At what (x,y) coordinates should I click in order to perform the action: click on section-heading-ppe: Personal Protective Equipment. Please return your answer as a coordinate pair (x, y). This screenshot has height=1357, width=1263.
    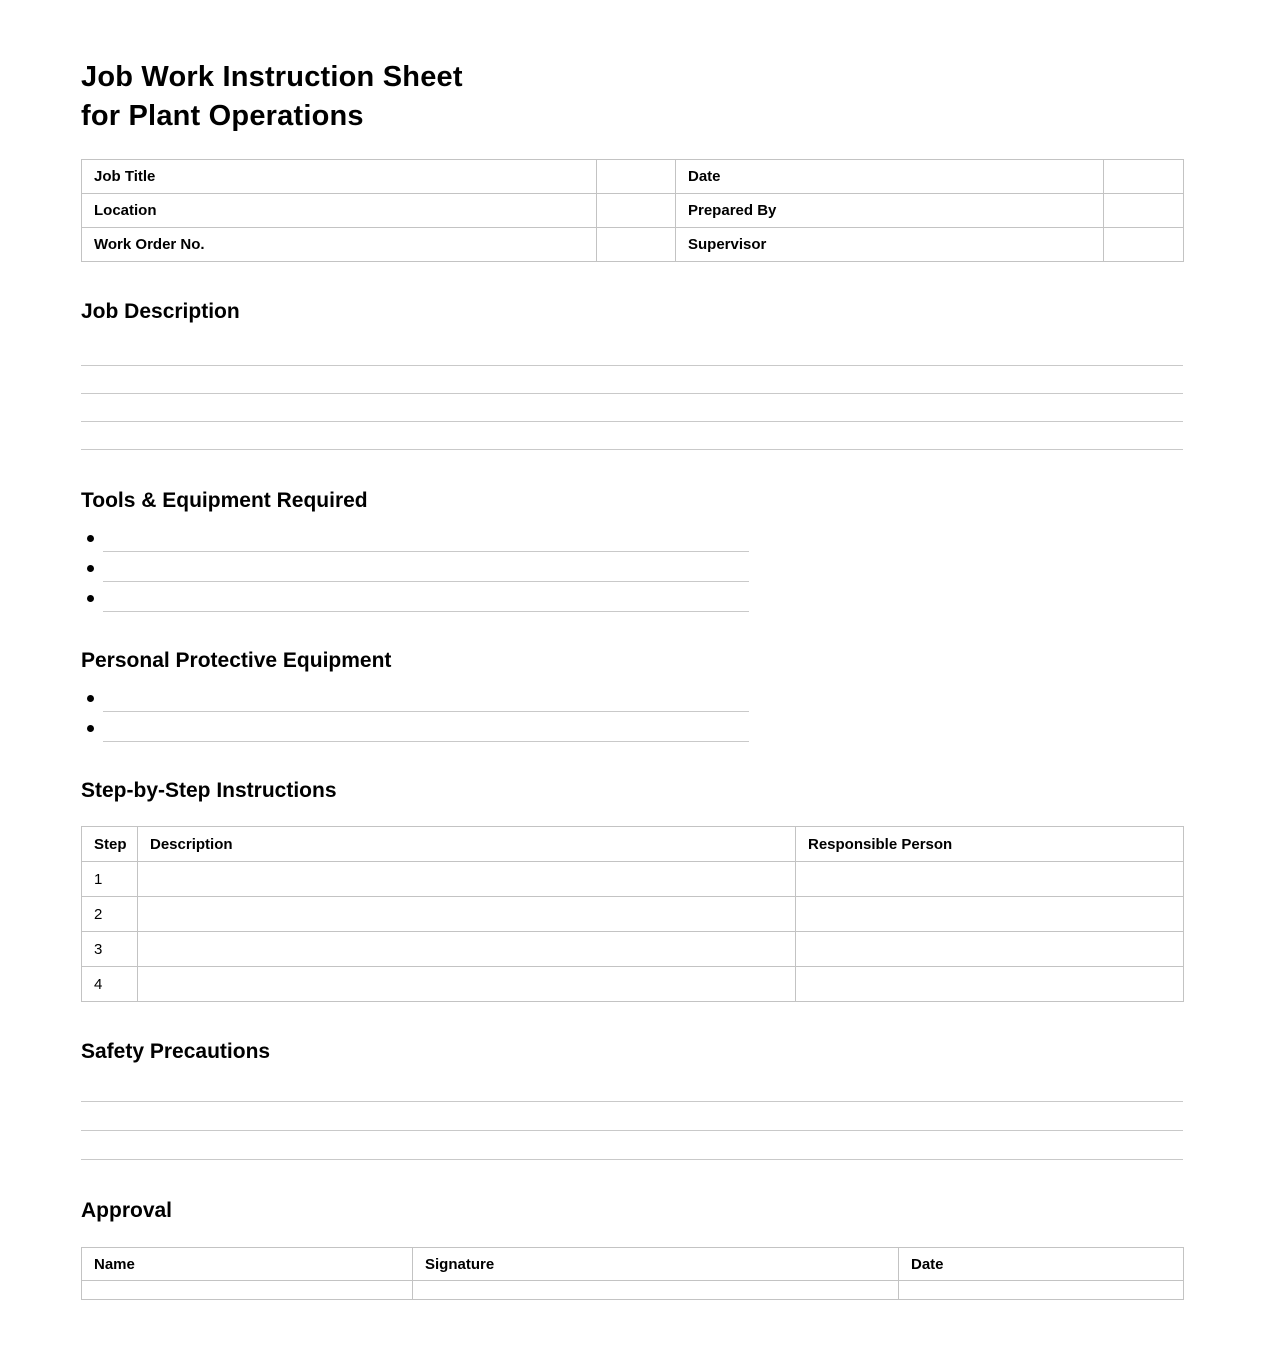
    Looking at the image, I should click on (236, 660).